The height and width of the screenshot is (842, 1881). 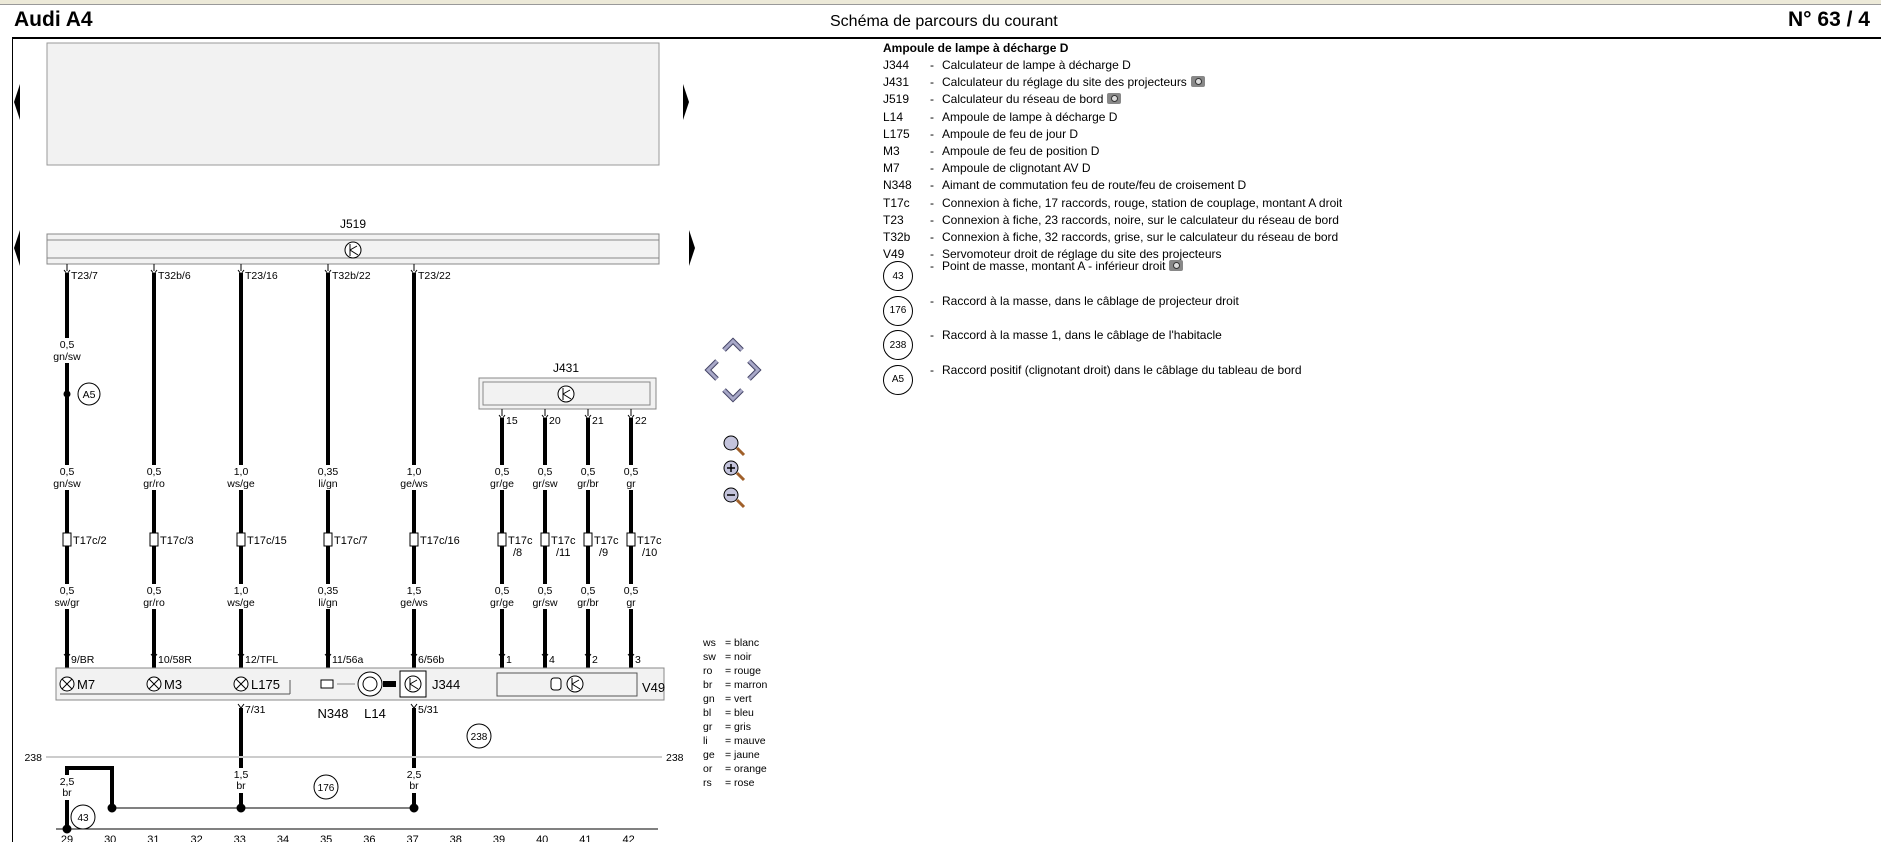 What do you see at coordinates (896, 202) in the screenshot?
I see `legend-code: T17c` at bounding box center [896, 202].